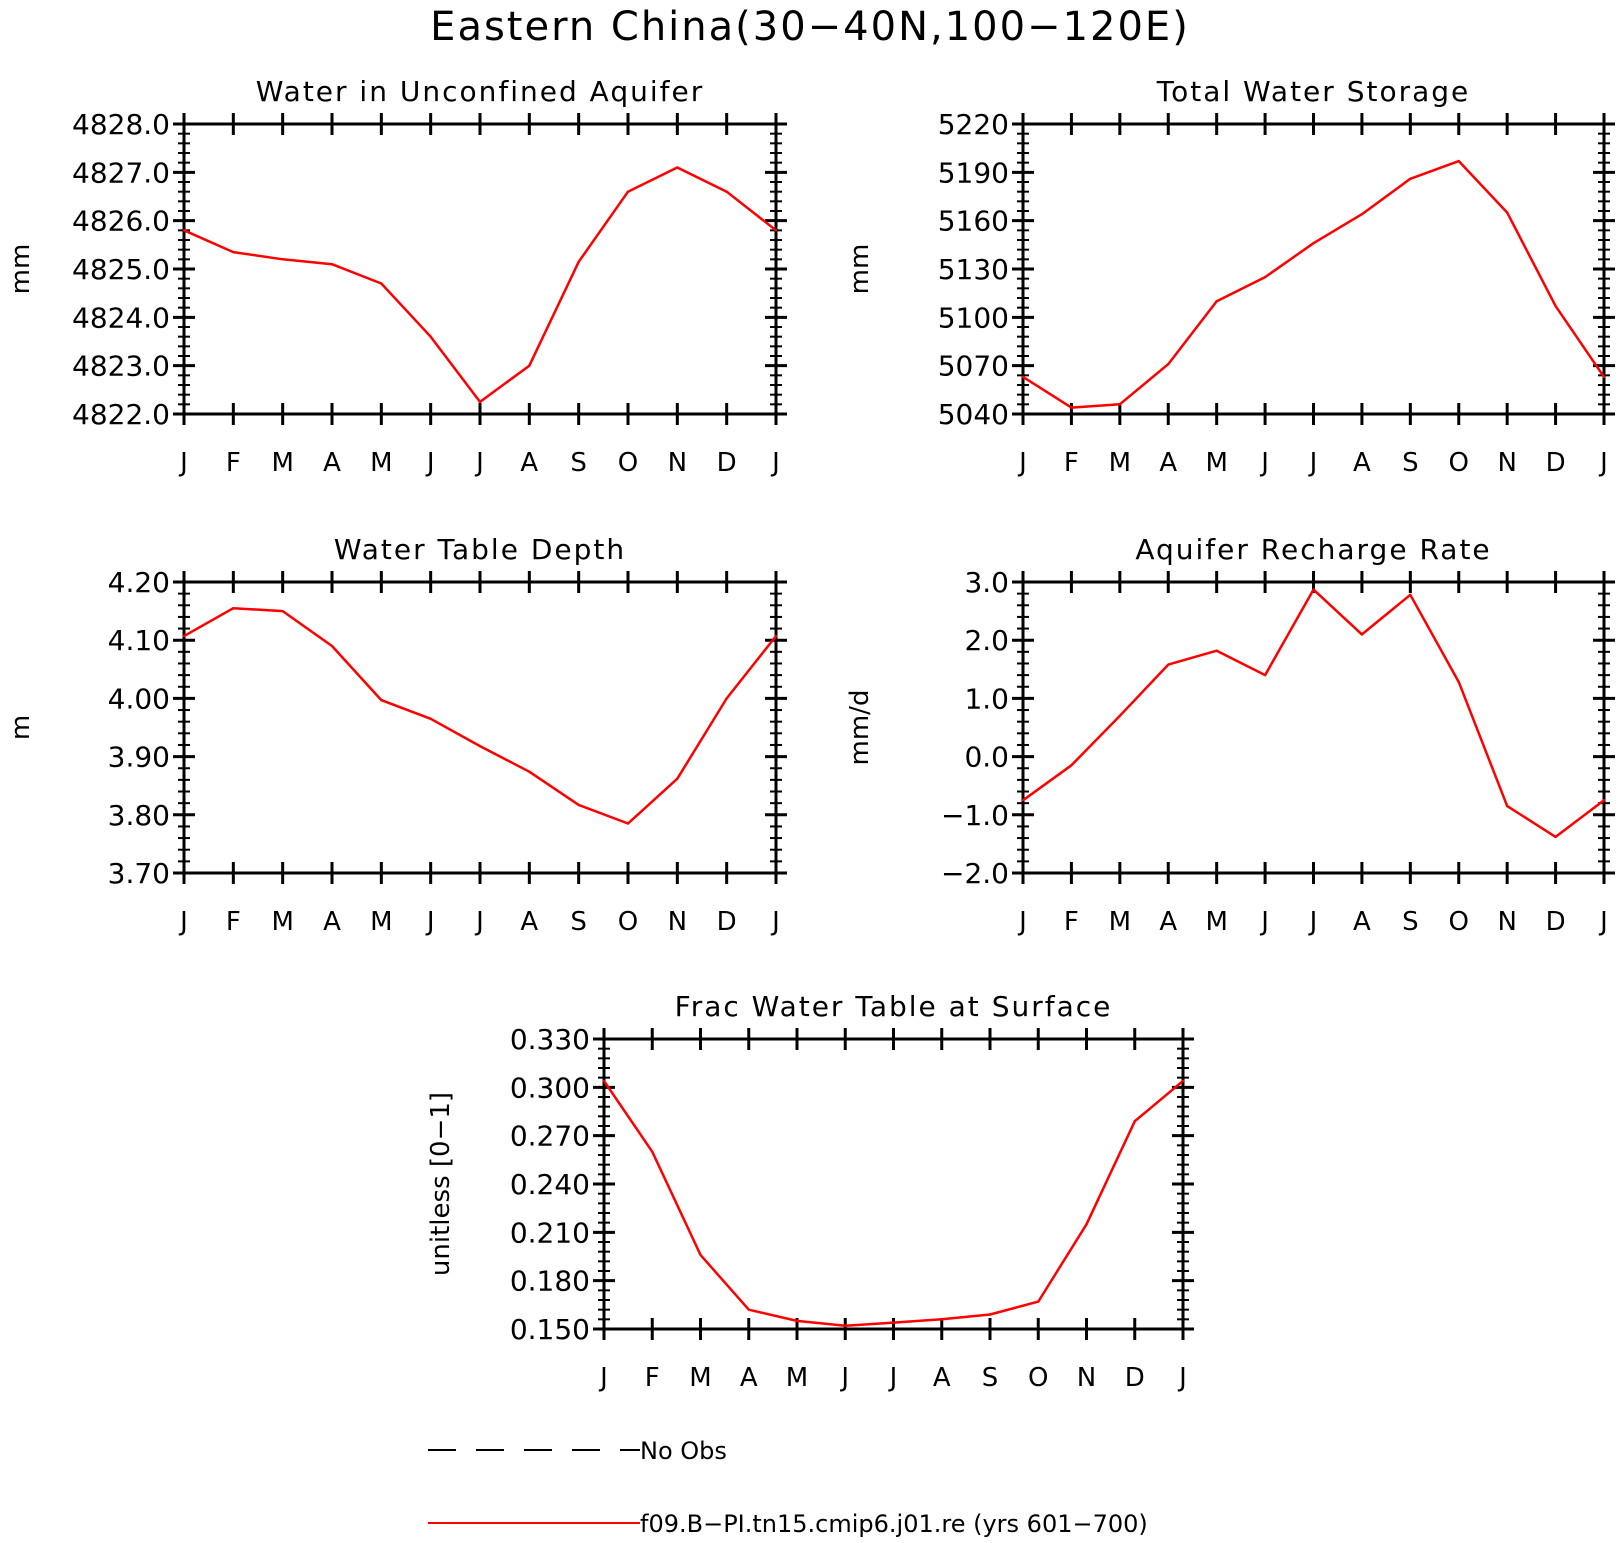  What do you see at coordinates (973, 414) in the screenshot?
I see `y-tick-label: 5040` at bounding box center [973, 414].